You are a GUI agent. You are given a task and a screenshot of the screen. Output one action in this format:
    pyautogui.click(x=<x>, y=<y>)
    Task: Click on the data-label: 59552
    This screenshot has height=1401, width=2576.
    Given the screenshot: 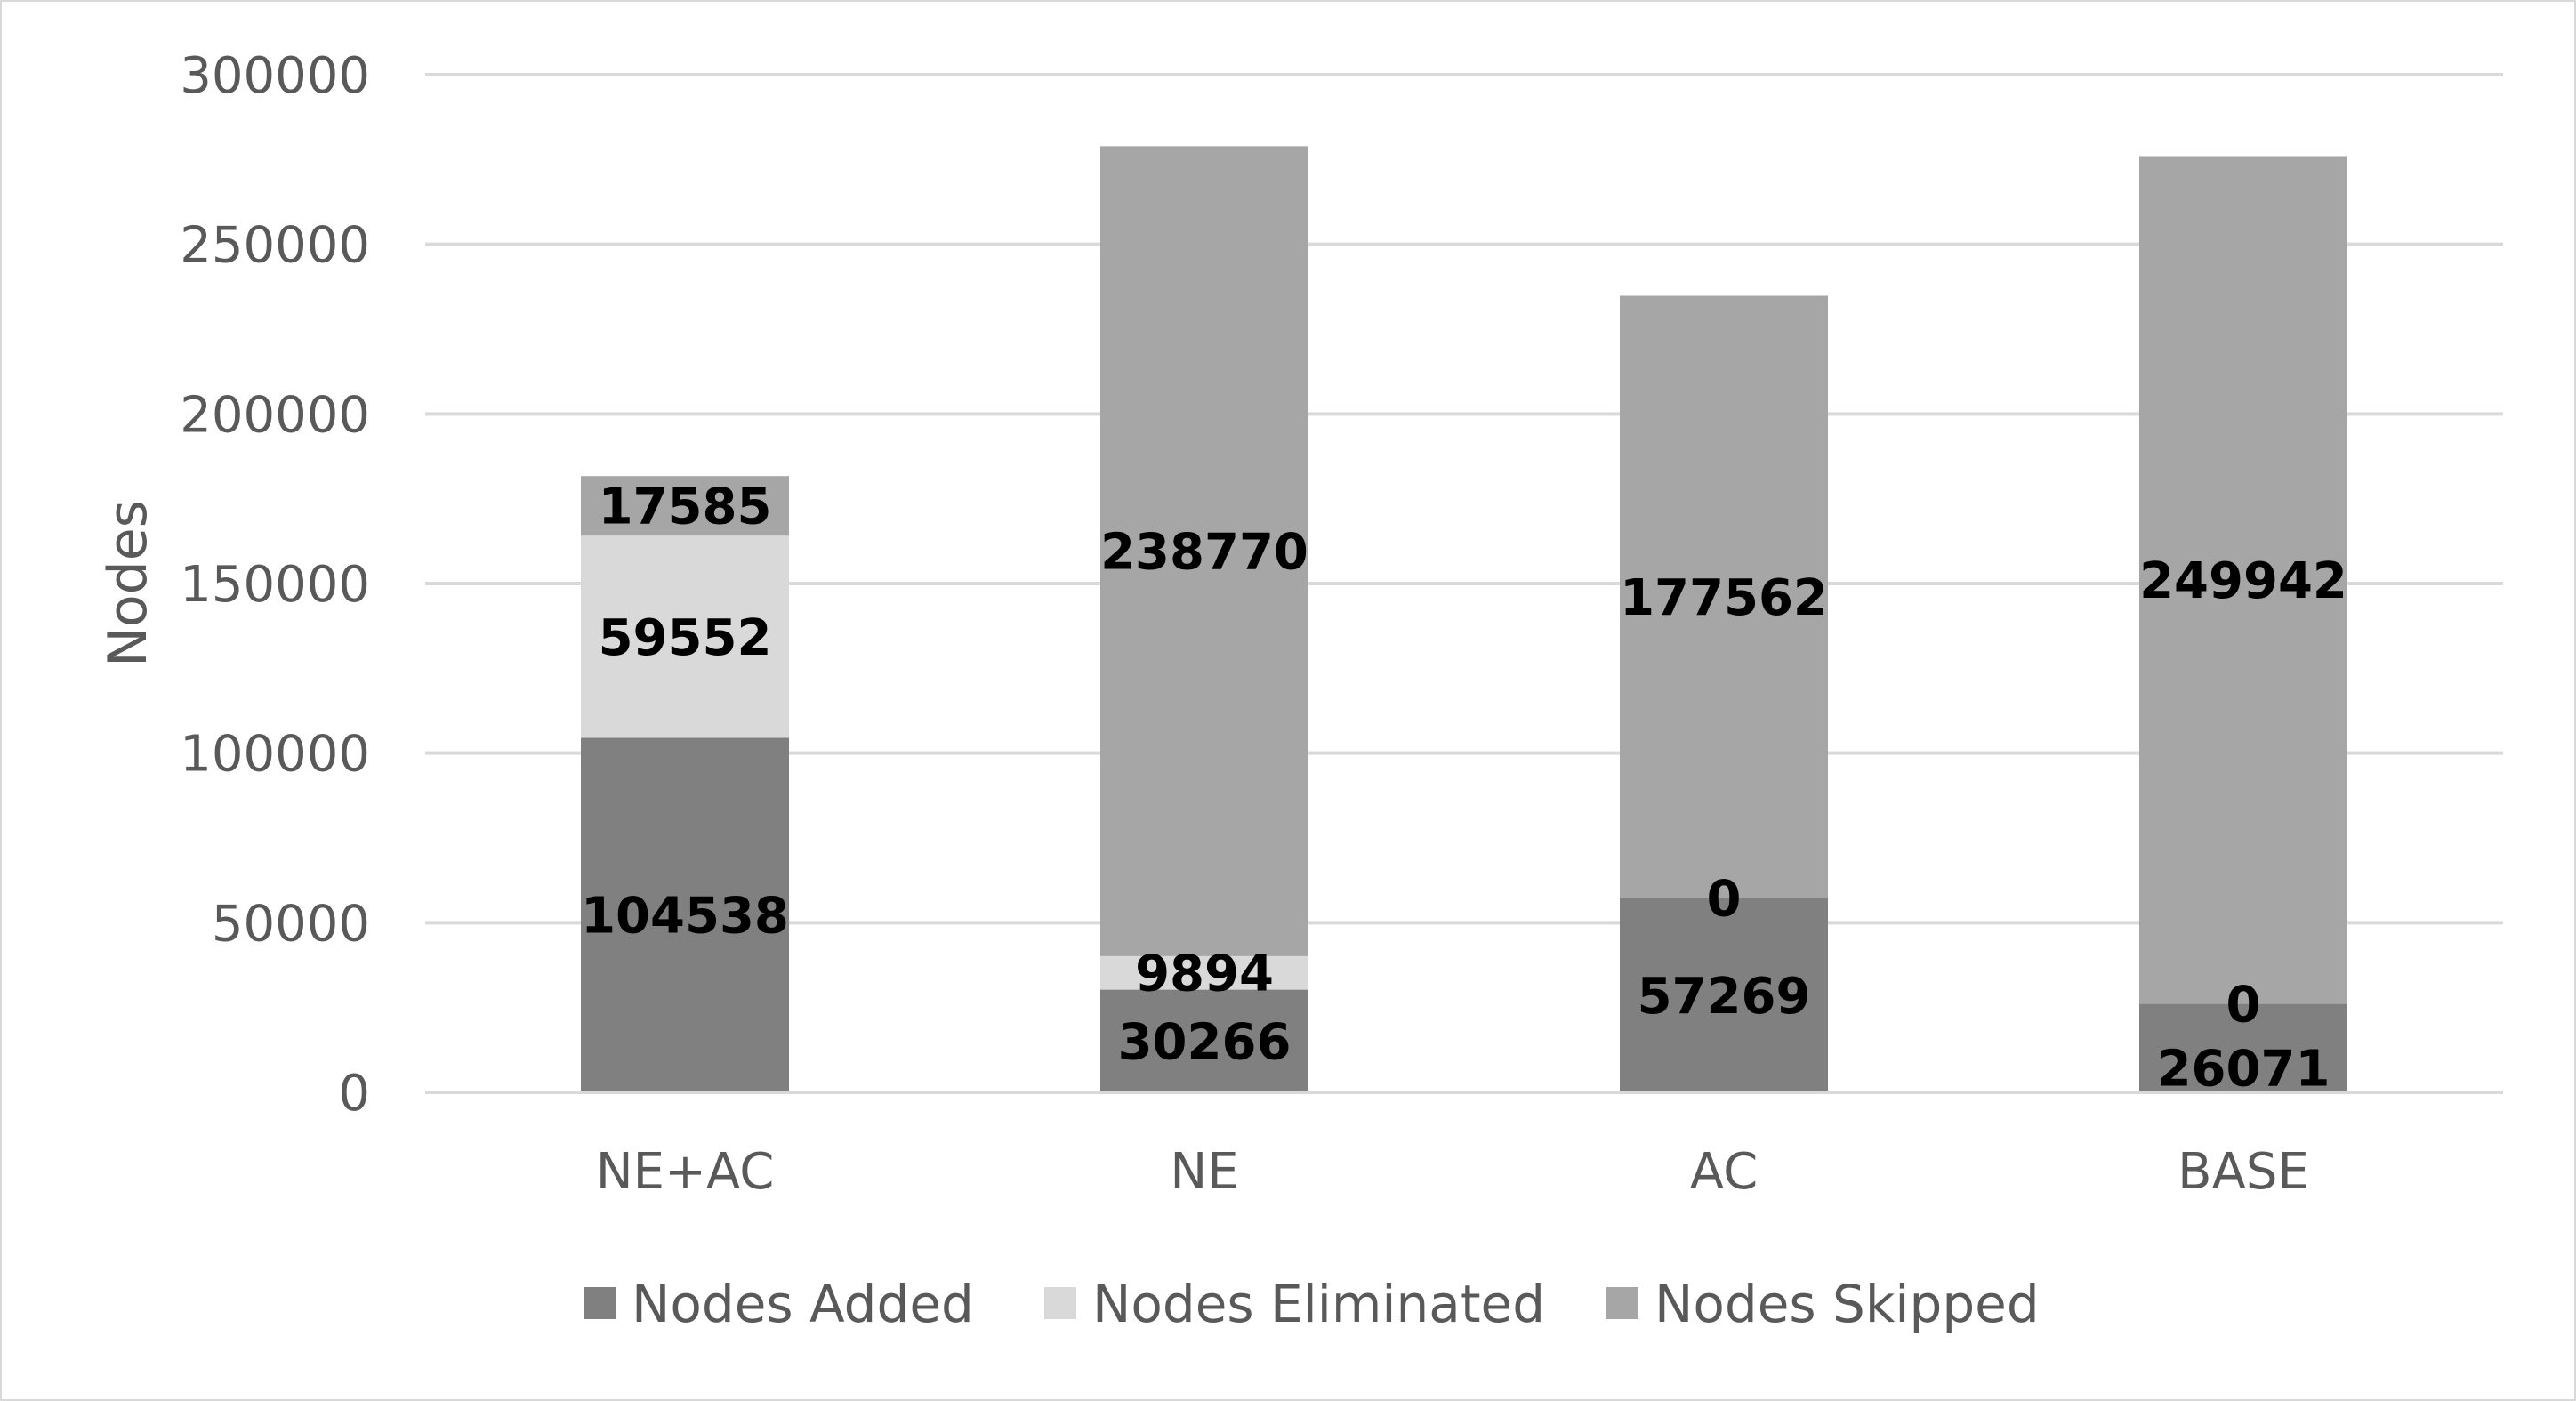 What is the action you would take?
    pyautogui.click(x=685, y=638)
    